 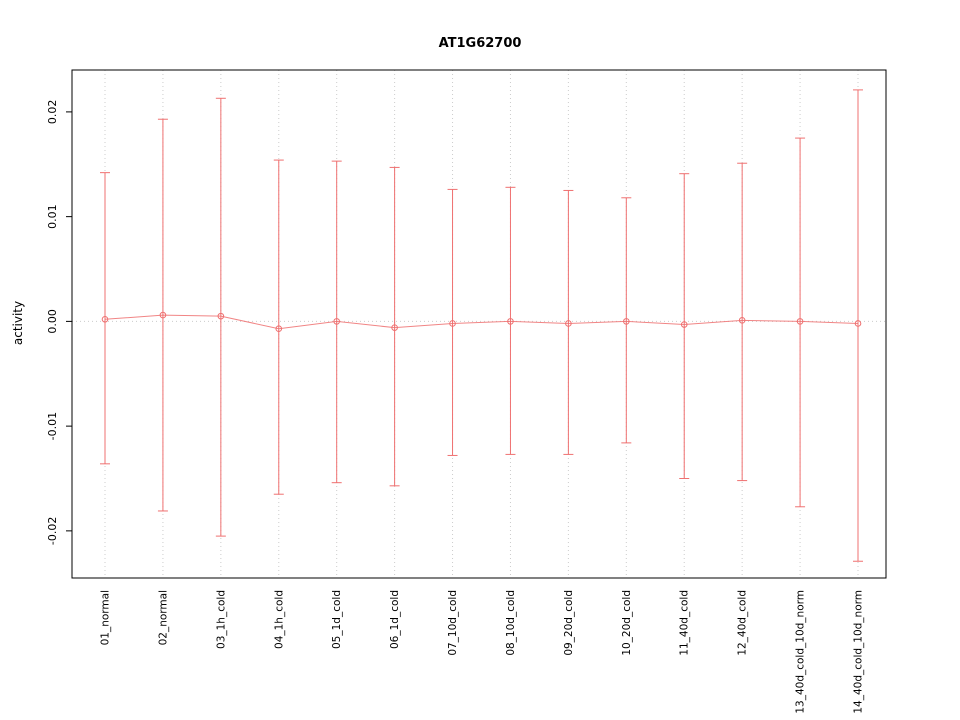 I want to click on svg-text: 13_40d_cold_10d_norm, so click(x=801, y=652).